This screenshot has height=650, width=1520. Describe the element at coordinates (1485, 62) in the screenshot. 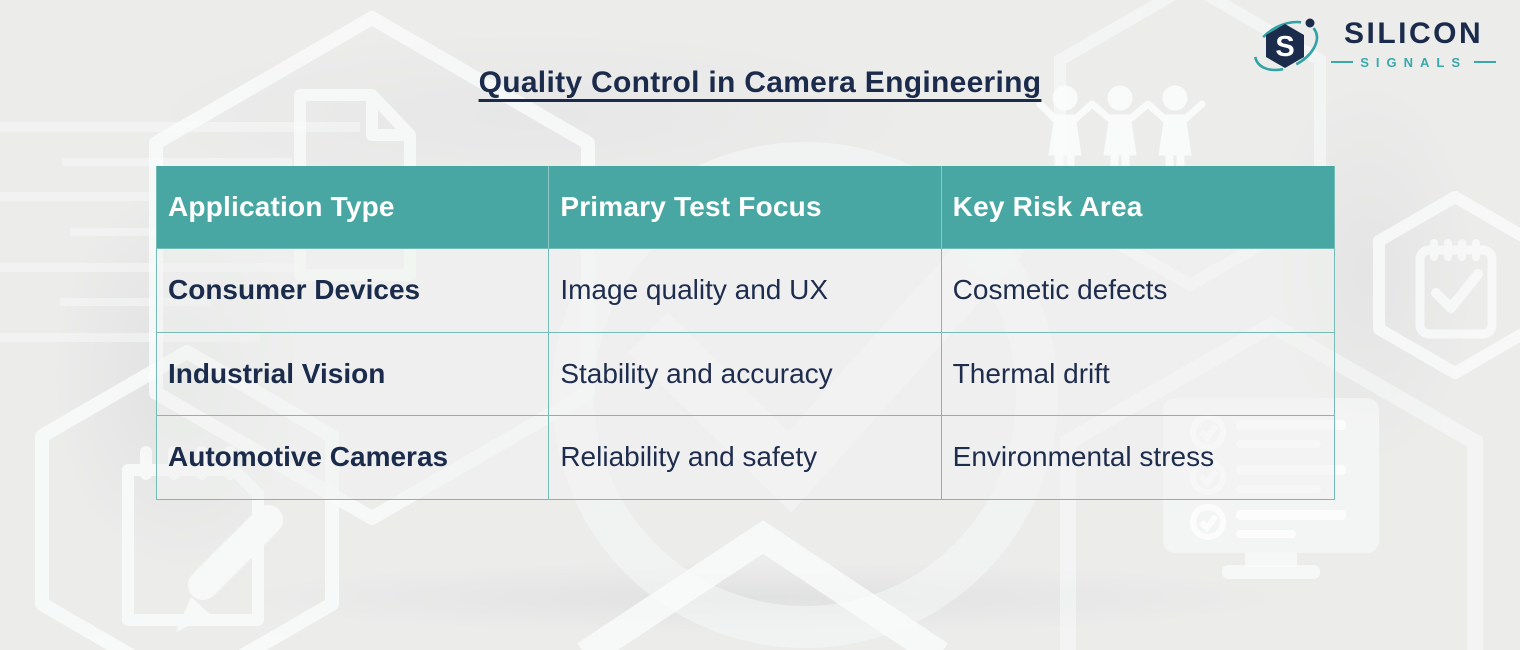

I see `dash-right` at that location.